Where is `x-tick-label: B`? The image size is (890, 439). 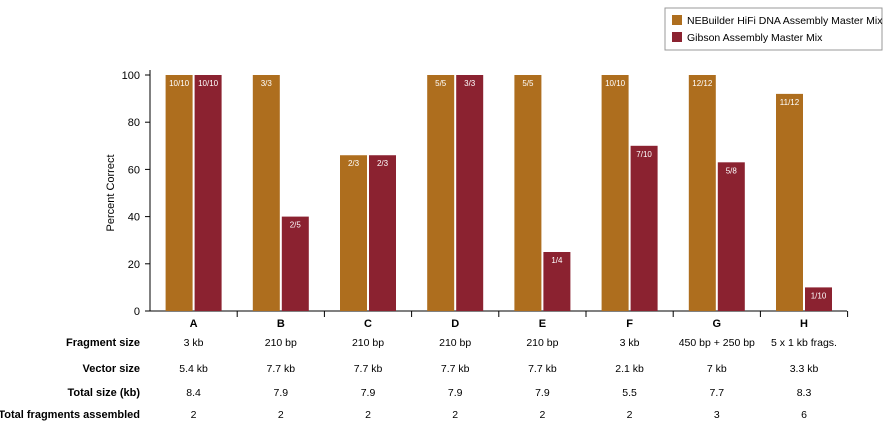 x-tick-label: B is located at coordinates (281, 324).